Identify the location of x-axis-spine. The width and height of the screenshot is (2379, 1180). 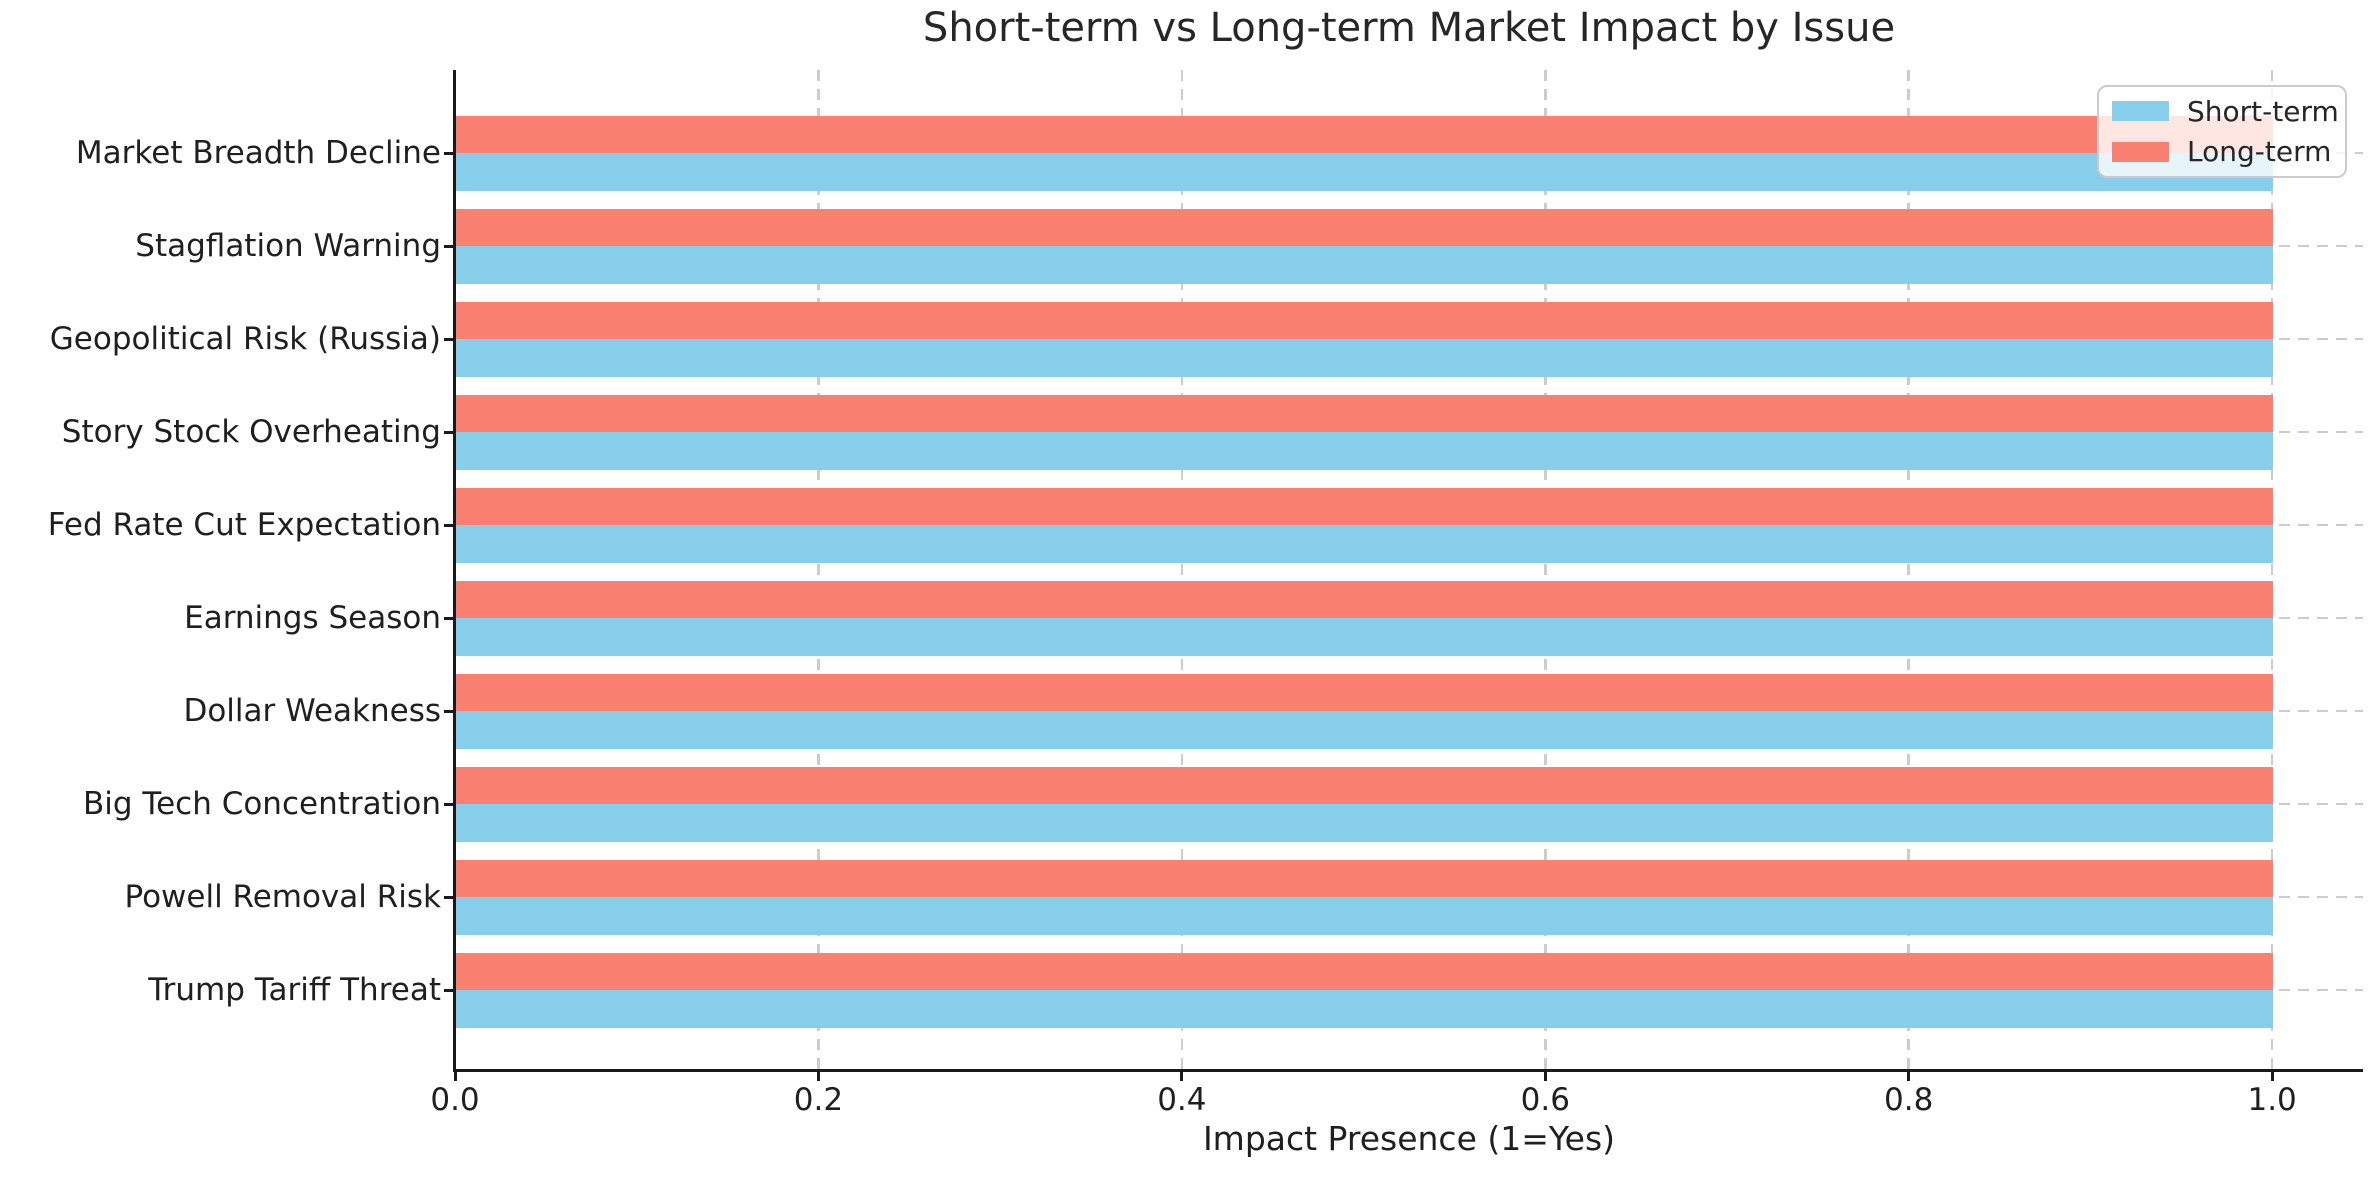
(1408, 1070).